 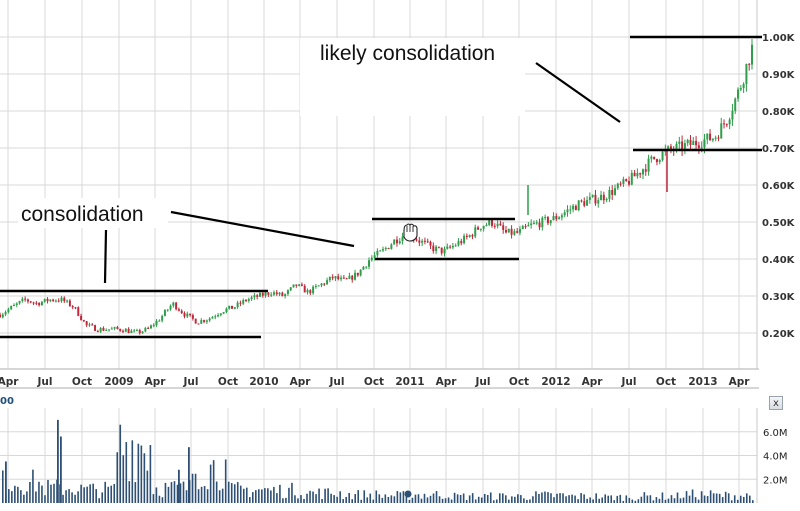 I want to click on volume-panel-title: 00, so click(x=7, y=401).